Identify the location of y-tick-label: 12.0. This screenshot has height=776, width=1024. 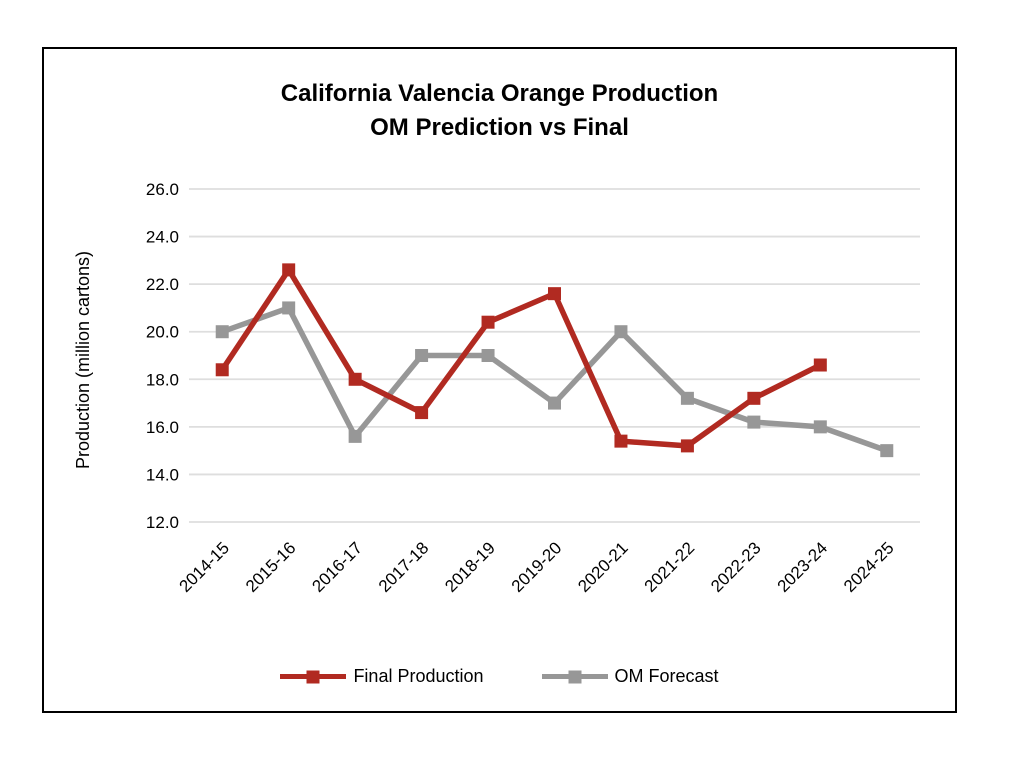
(162, 522).